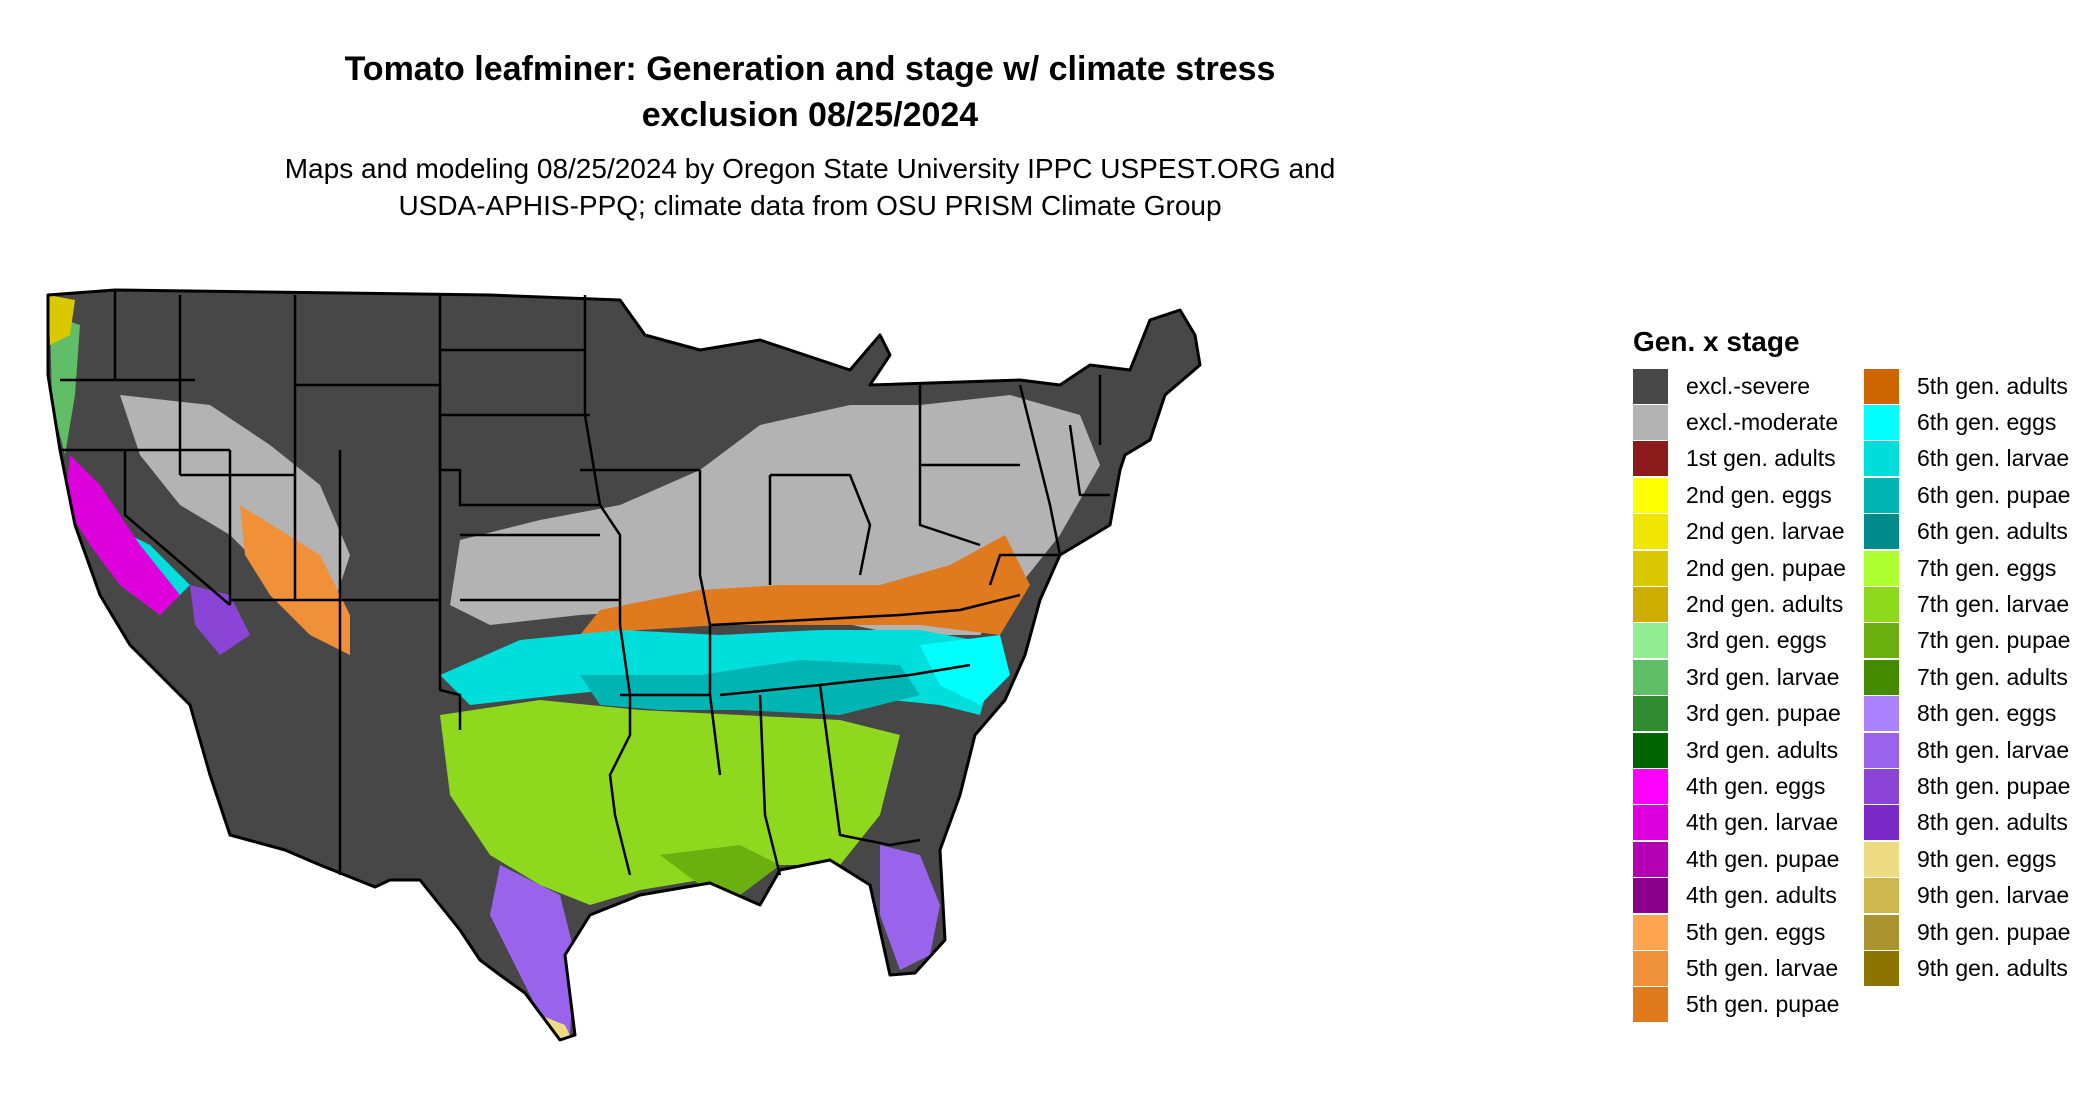 This screenshot has height=1116, width=2100. I want to click on legend-label: 3rd gen. eggs, so click(1756, 640).